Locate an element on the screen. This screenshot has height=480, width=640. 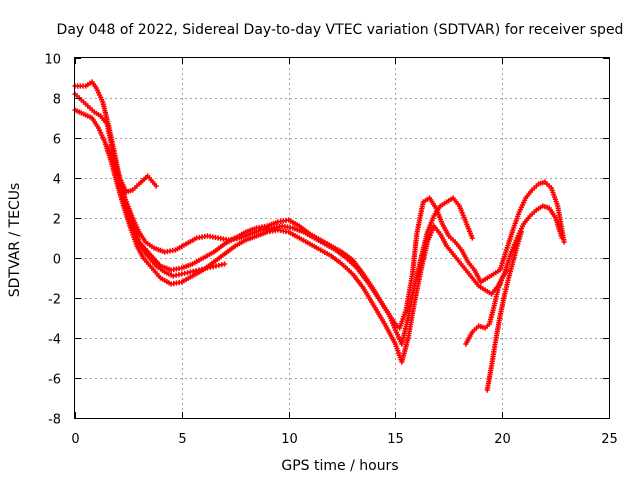
y-tick-label: 4 is located at coordinates (57, 180).